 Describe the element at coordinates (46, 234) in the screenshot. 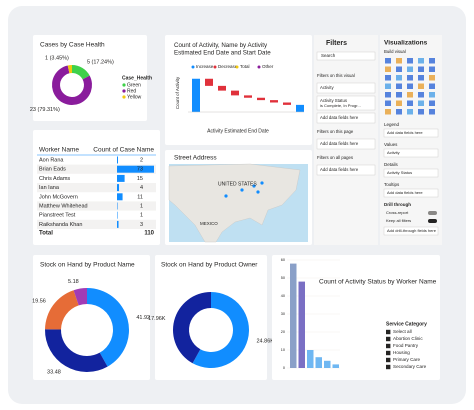

I see `total-label: Total` at that location.